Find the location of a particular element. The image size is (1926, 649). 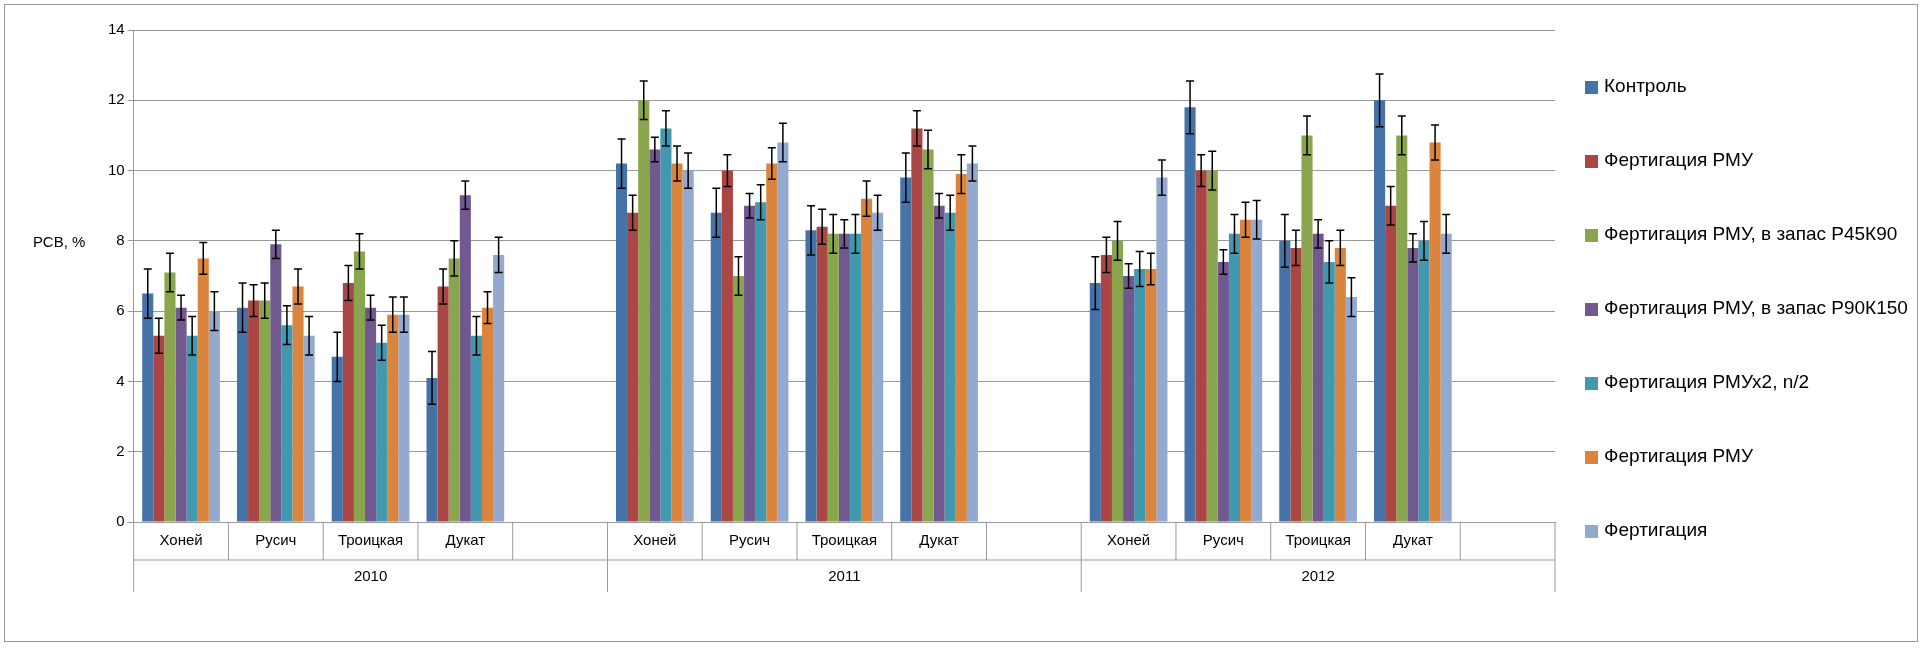

legend-label: Фертигация РМУх2, n/2 is located at coordinates (1707, 382).